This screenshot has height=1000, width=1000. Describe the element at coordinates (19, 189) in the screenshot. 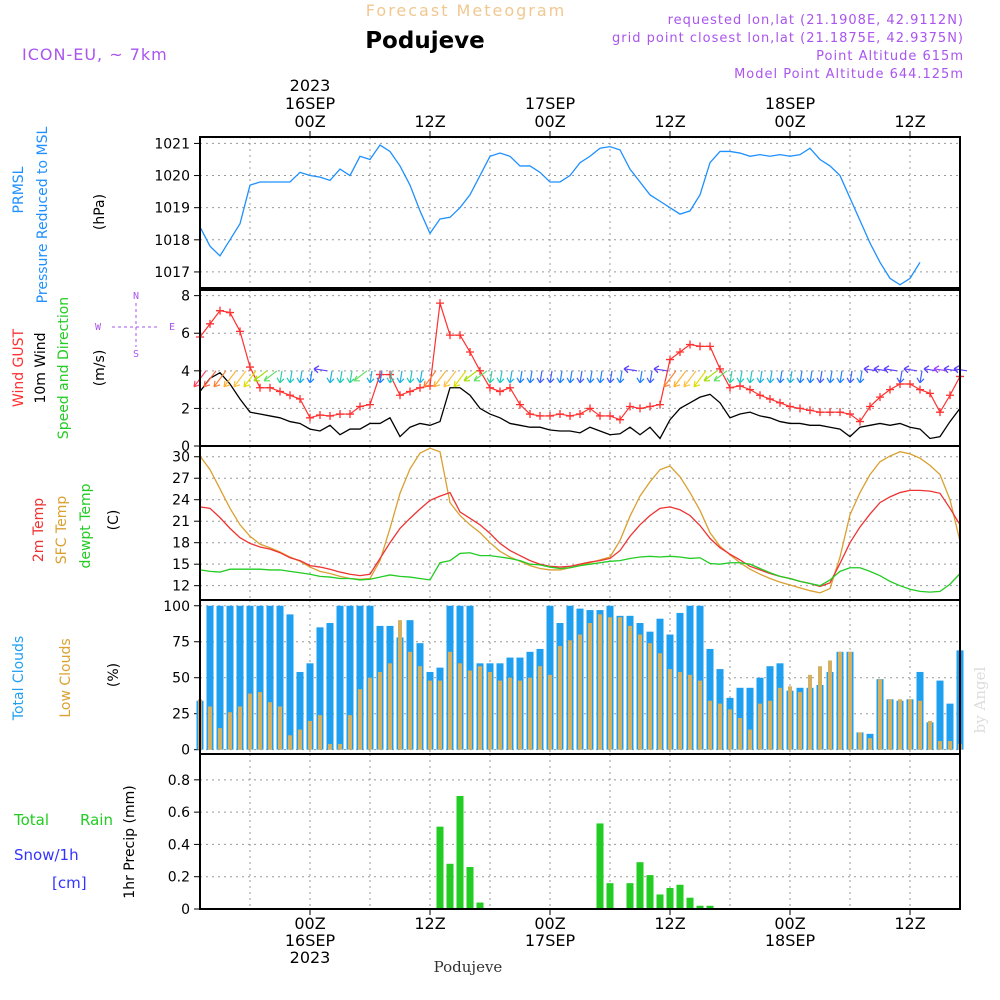

I see `pressure-label-1: PRMSL` at that location.